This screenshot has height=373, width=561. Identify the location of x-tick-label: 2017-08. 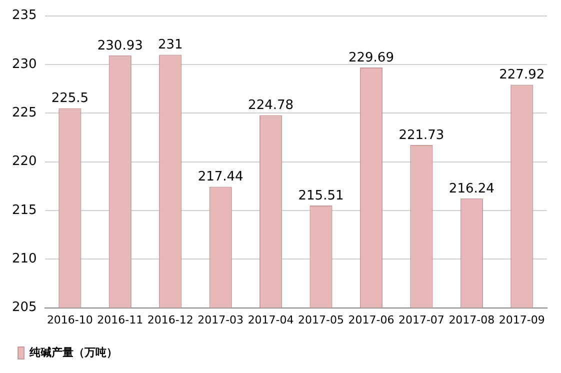
(471, 319).